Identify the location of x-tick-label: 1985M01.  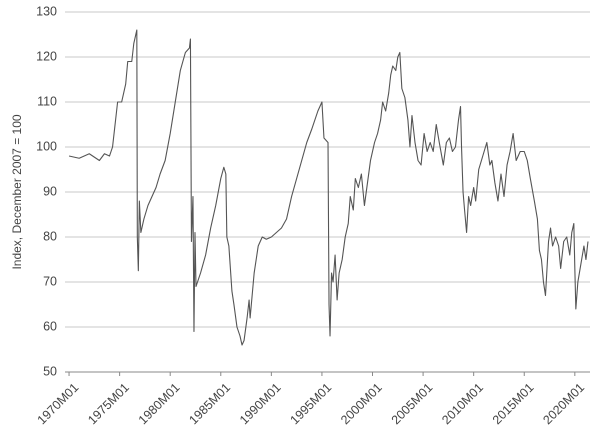
(209, 403).